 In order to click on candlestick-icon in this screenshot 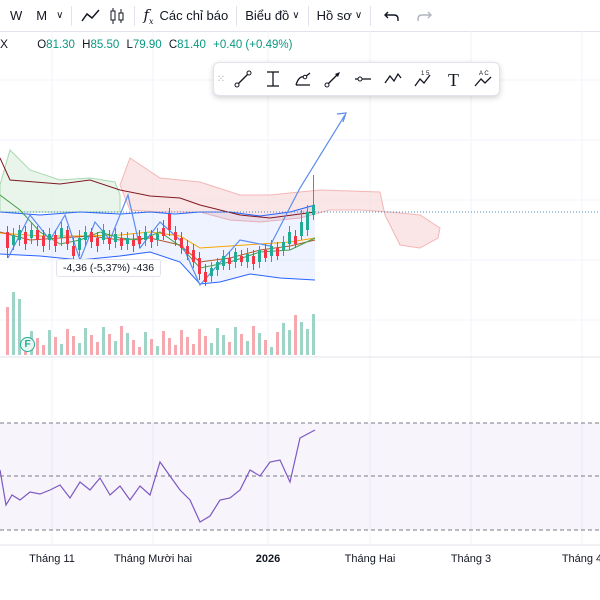, I will do `click(117, 15)`.